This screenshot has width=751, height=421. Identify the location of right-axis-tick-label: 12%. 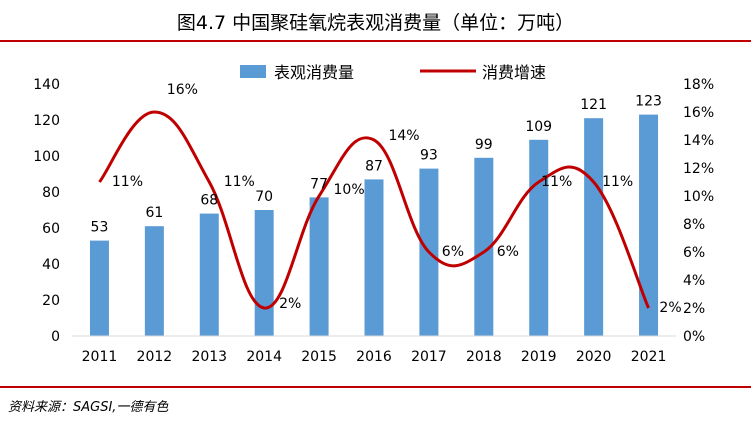
(698, 169).